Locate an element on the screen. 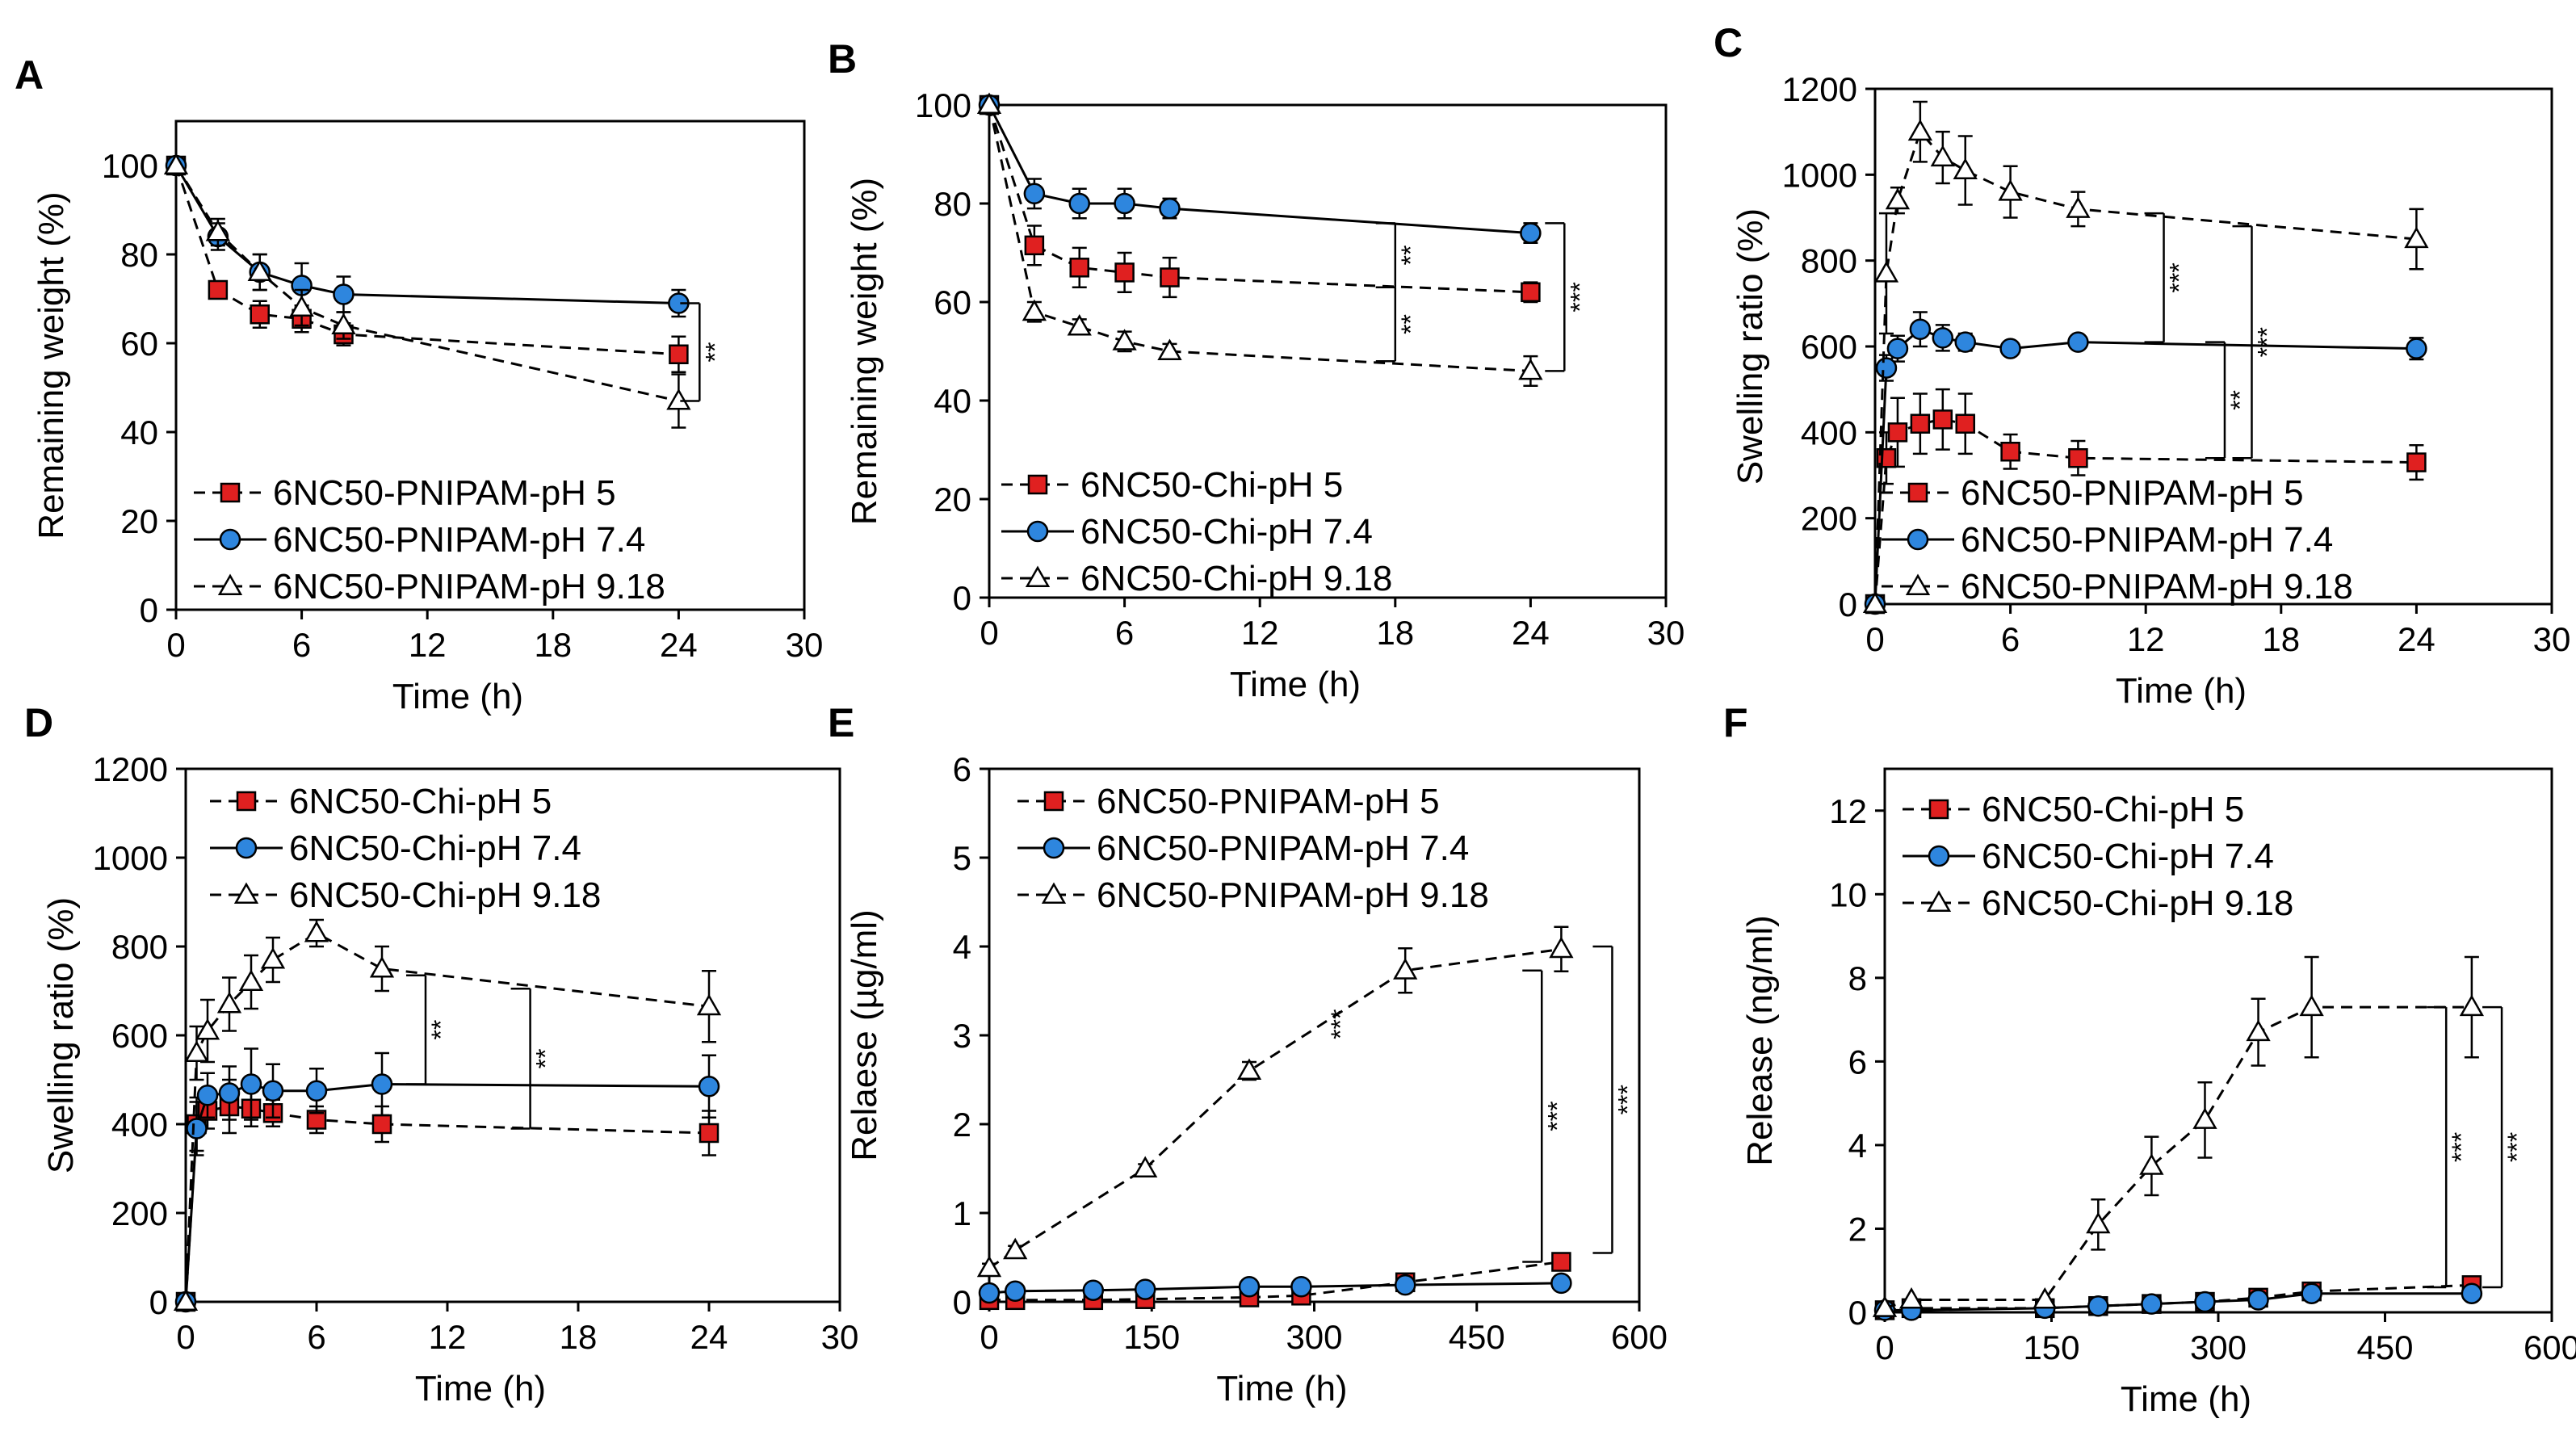  panel-letter: D is located at coordinates (38, 723).